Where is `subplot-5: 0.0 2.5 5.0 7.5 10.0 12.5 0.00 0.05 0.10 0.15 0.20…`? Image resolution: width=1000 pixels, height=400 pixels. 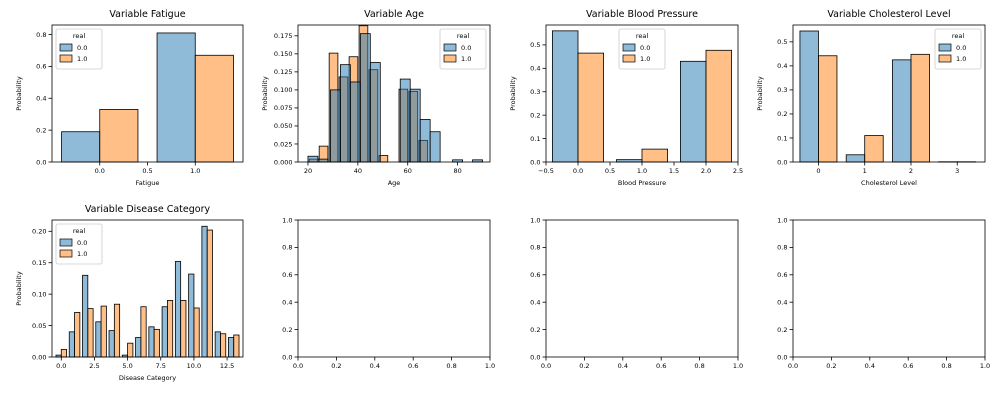
subplot-5: 0.0 2.5 5.0 7.5 10.0 12.5 0.00 0.05 0.10 0.15 0.20… is located at coordinates (129, 293).